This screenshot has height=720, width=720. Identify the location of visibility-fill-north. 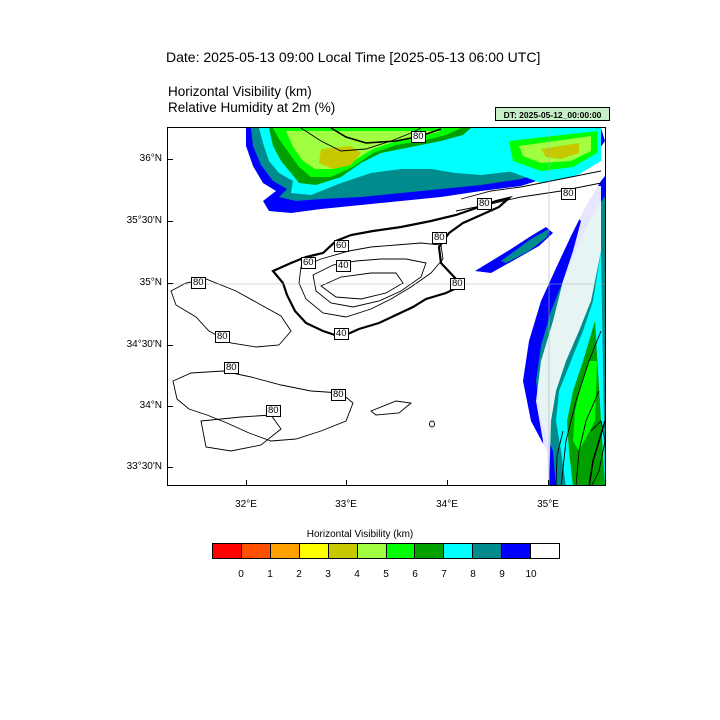
(425, 170).